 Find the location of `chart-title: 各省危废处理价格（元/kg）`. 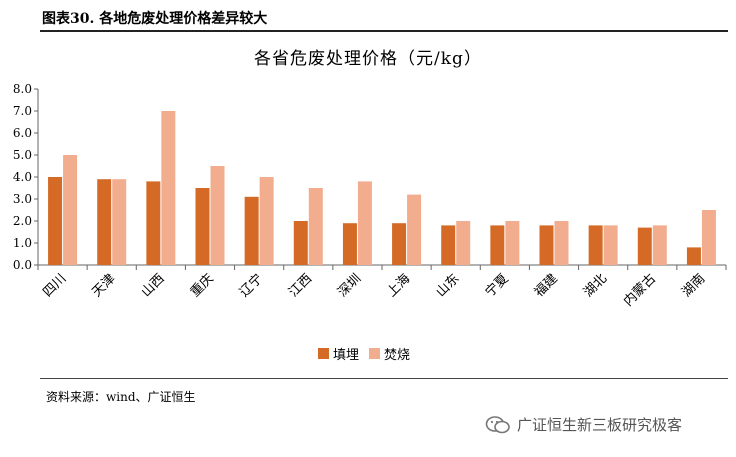

chart-title: 各省危废处理价格（元/kg） is located at coordinates (368, 59).